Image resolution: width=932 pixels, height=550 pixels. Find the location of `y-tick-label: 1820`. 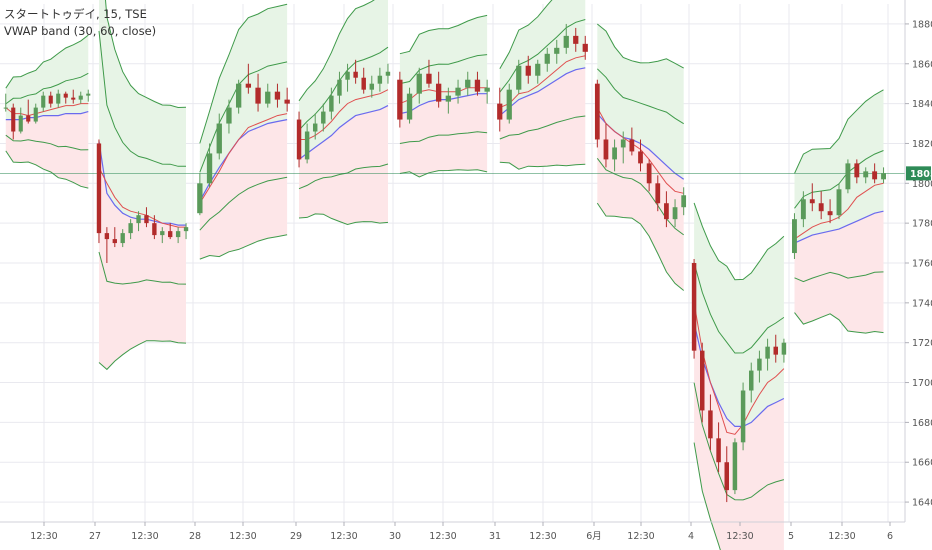

y-tick-label: 1820 is located at coordinates (922, 144).